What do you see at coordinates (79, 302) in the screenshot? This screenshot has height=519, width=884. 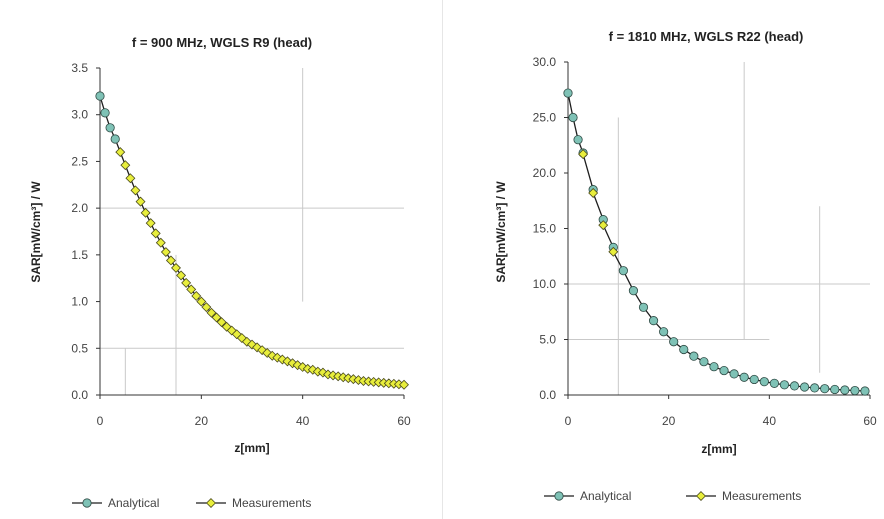 I see `y-tick-label: 1.0` at bounding box center [79, 302].